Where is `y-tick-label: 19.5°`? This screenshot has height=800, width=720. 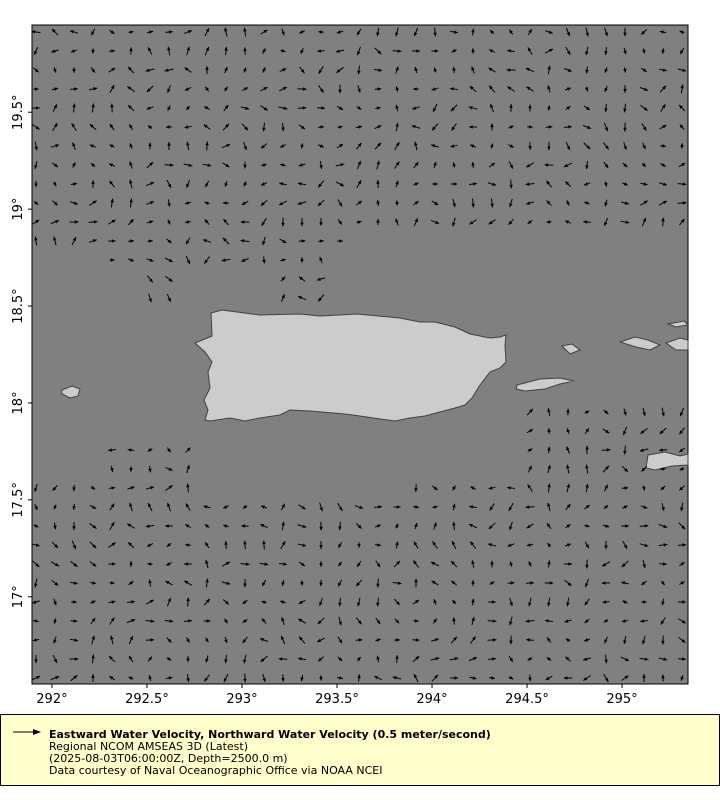
y-tick-label: 19.5° is located at coordinates (18, 111).